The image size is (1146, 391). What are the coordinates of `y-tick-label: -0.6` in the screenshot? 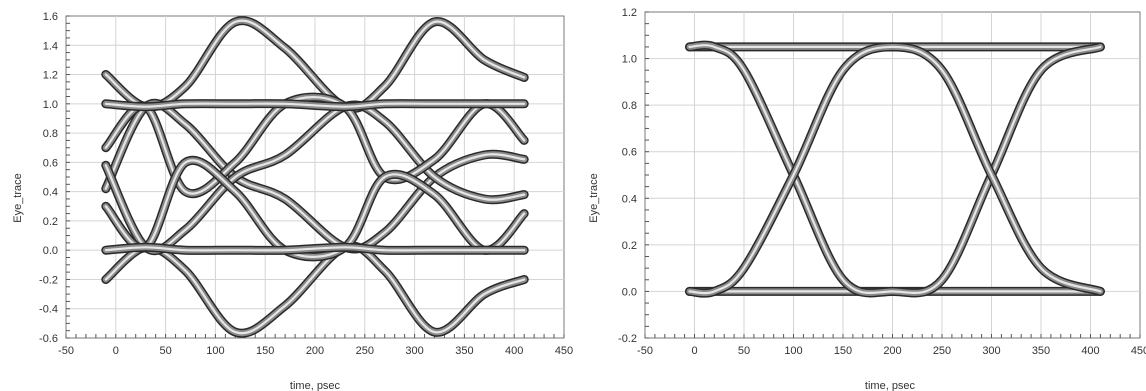 It's located at (48, 339).